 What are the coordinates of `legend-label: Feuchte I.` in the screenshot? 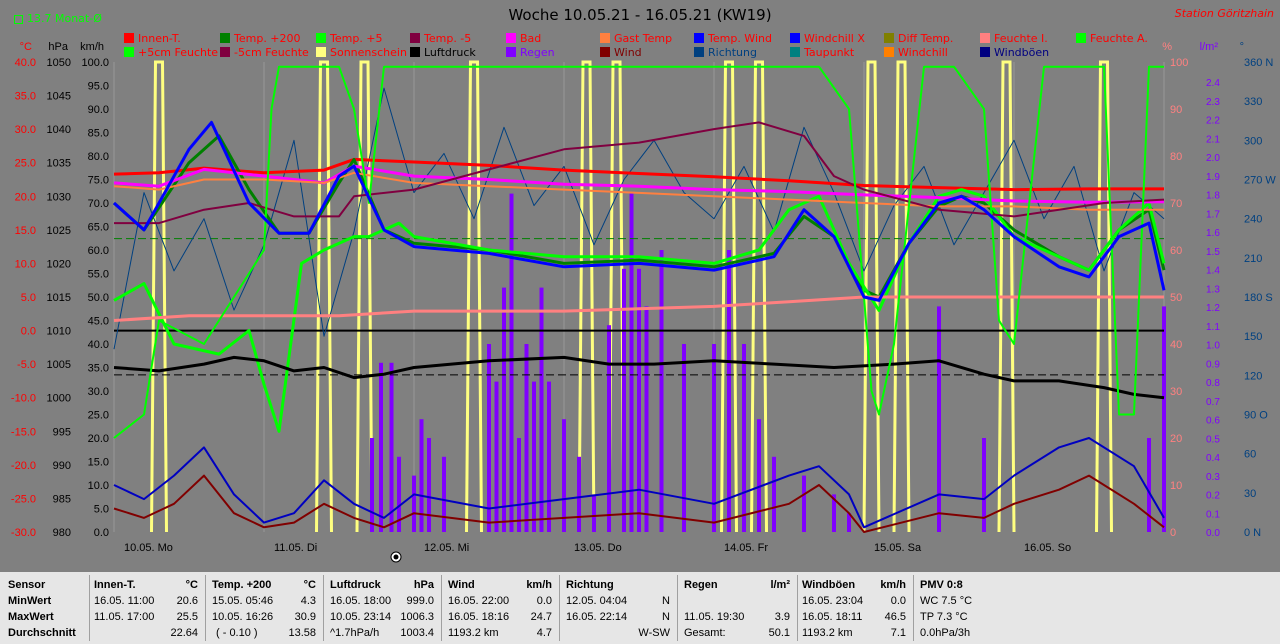 It's located at (1021, 38).